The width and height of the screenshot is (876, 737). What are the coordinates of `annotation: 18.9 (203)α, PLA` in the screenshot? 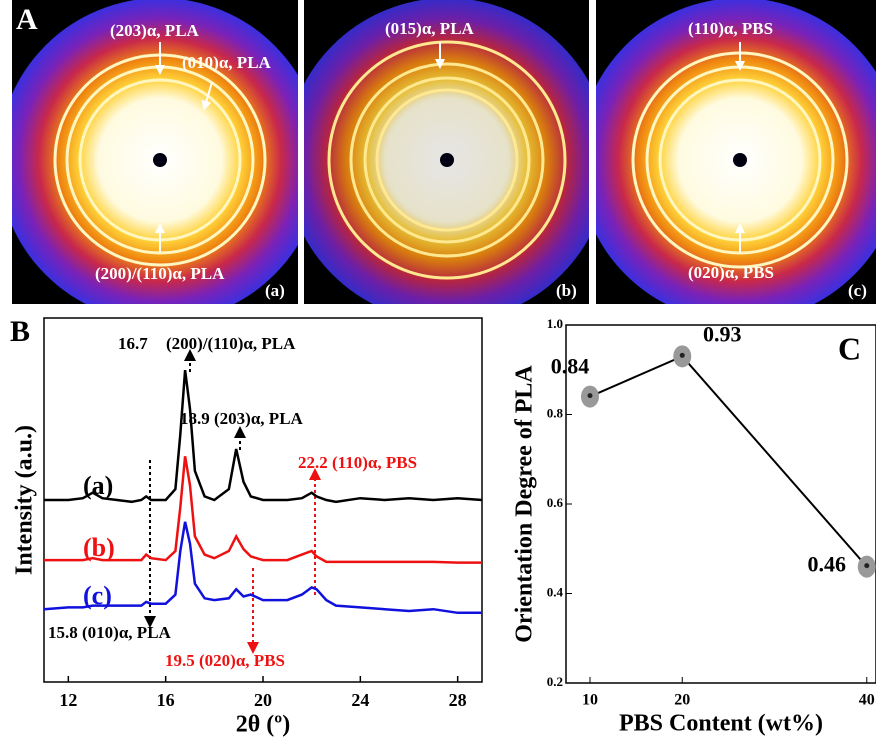 It's located at (242, 418).